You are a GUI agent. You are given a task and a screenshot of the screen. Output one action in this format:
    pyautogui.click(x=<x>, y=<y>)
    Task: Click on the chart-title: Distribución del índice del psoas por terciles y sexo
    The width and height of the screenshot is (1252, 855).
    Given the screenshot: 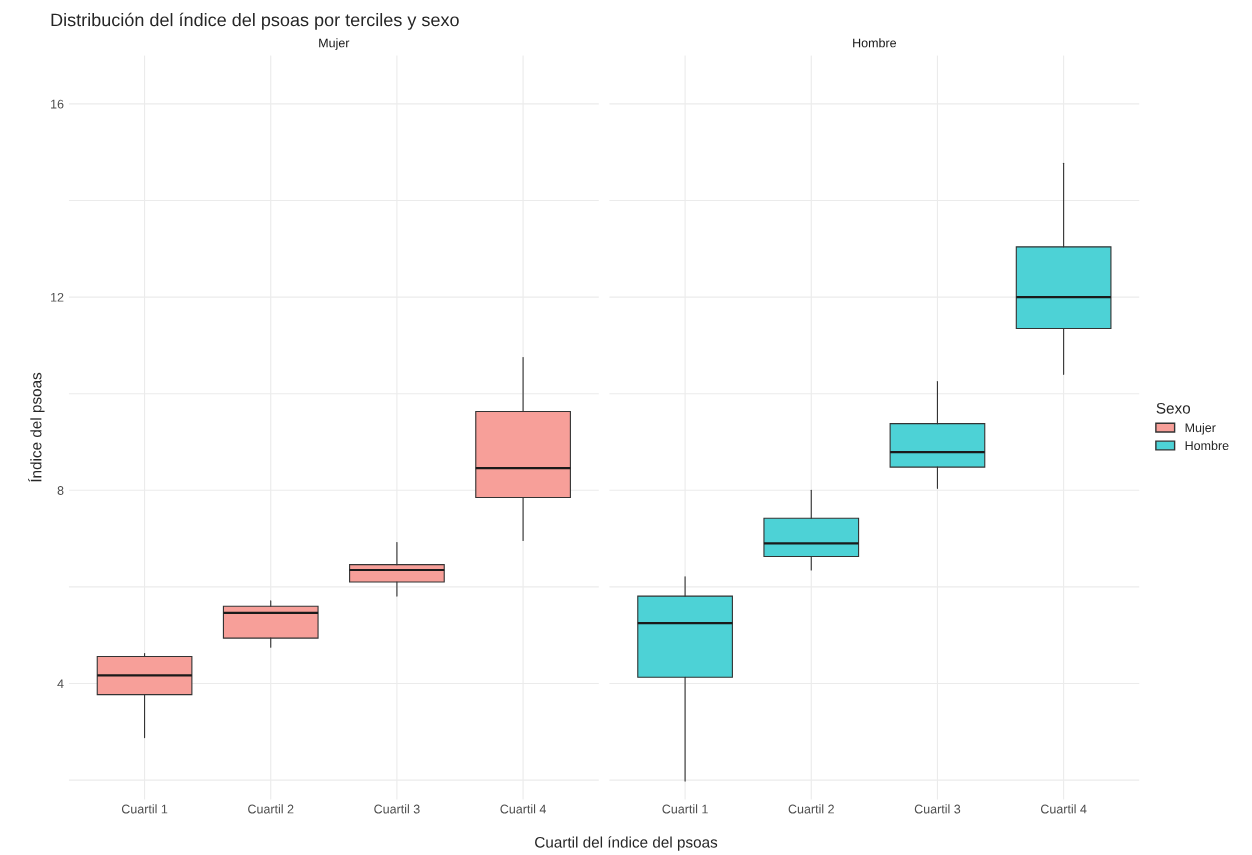 What is the action you would take?
    pyautogui.click(x=255, y=21)
    